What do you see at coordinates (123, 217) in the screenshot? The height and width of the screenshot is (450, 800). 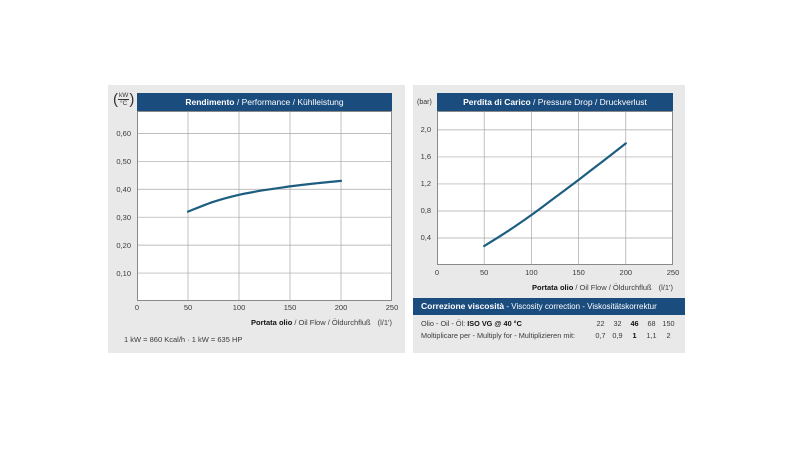 I see `y-tick-label: 0,30` at bounding box center [123, 217].